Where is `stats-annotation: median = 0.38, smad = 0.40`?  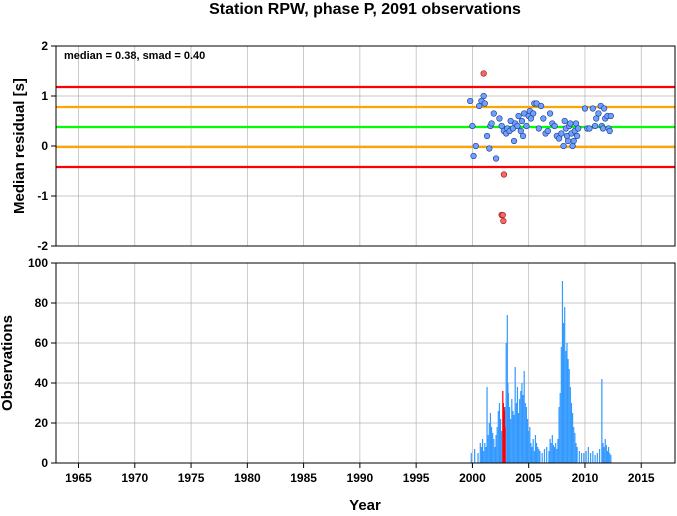
stats-annotation: median = 0.38, smad = 0.40 is located at coordinates (134, 56).